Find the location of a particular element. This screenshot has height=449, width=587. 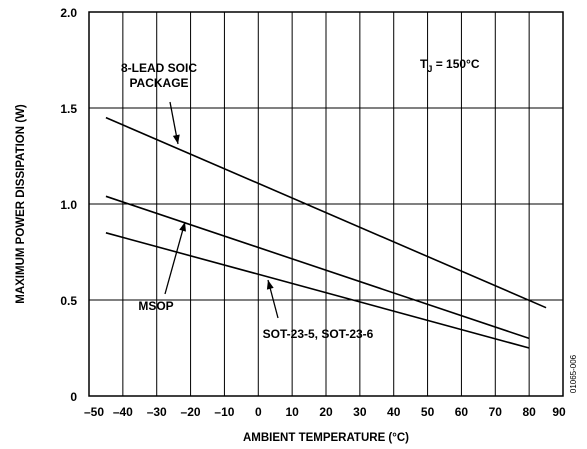

y-tick-label-0: 0 is located at coordinates (73, 397).